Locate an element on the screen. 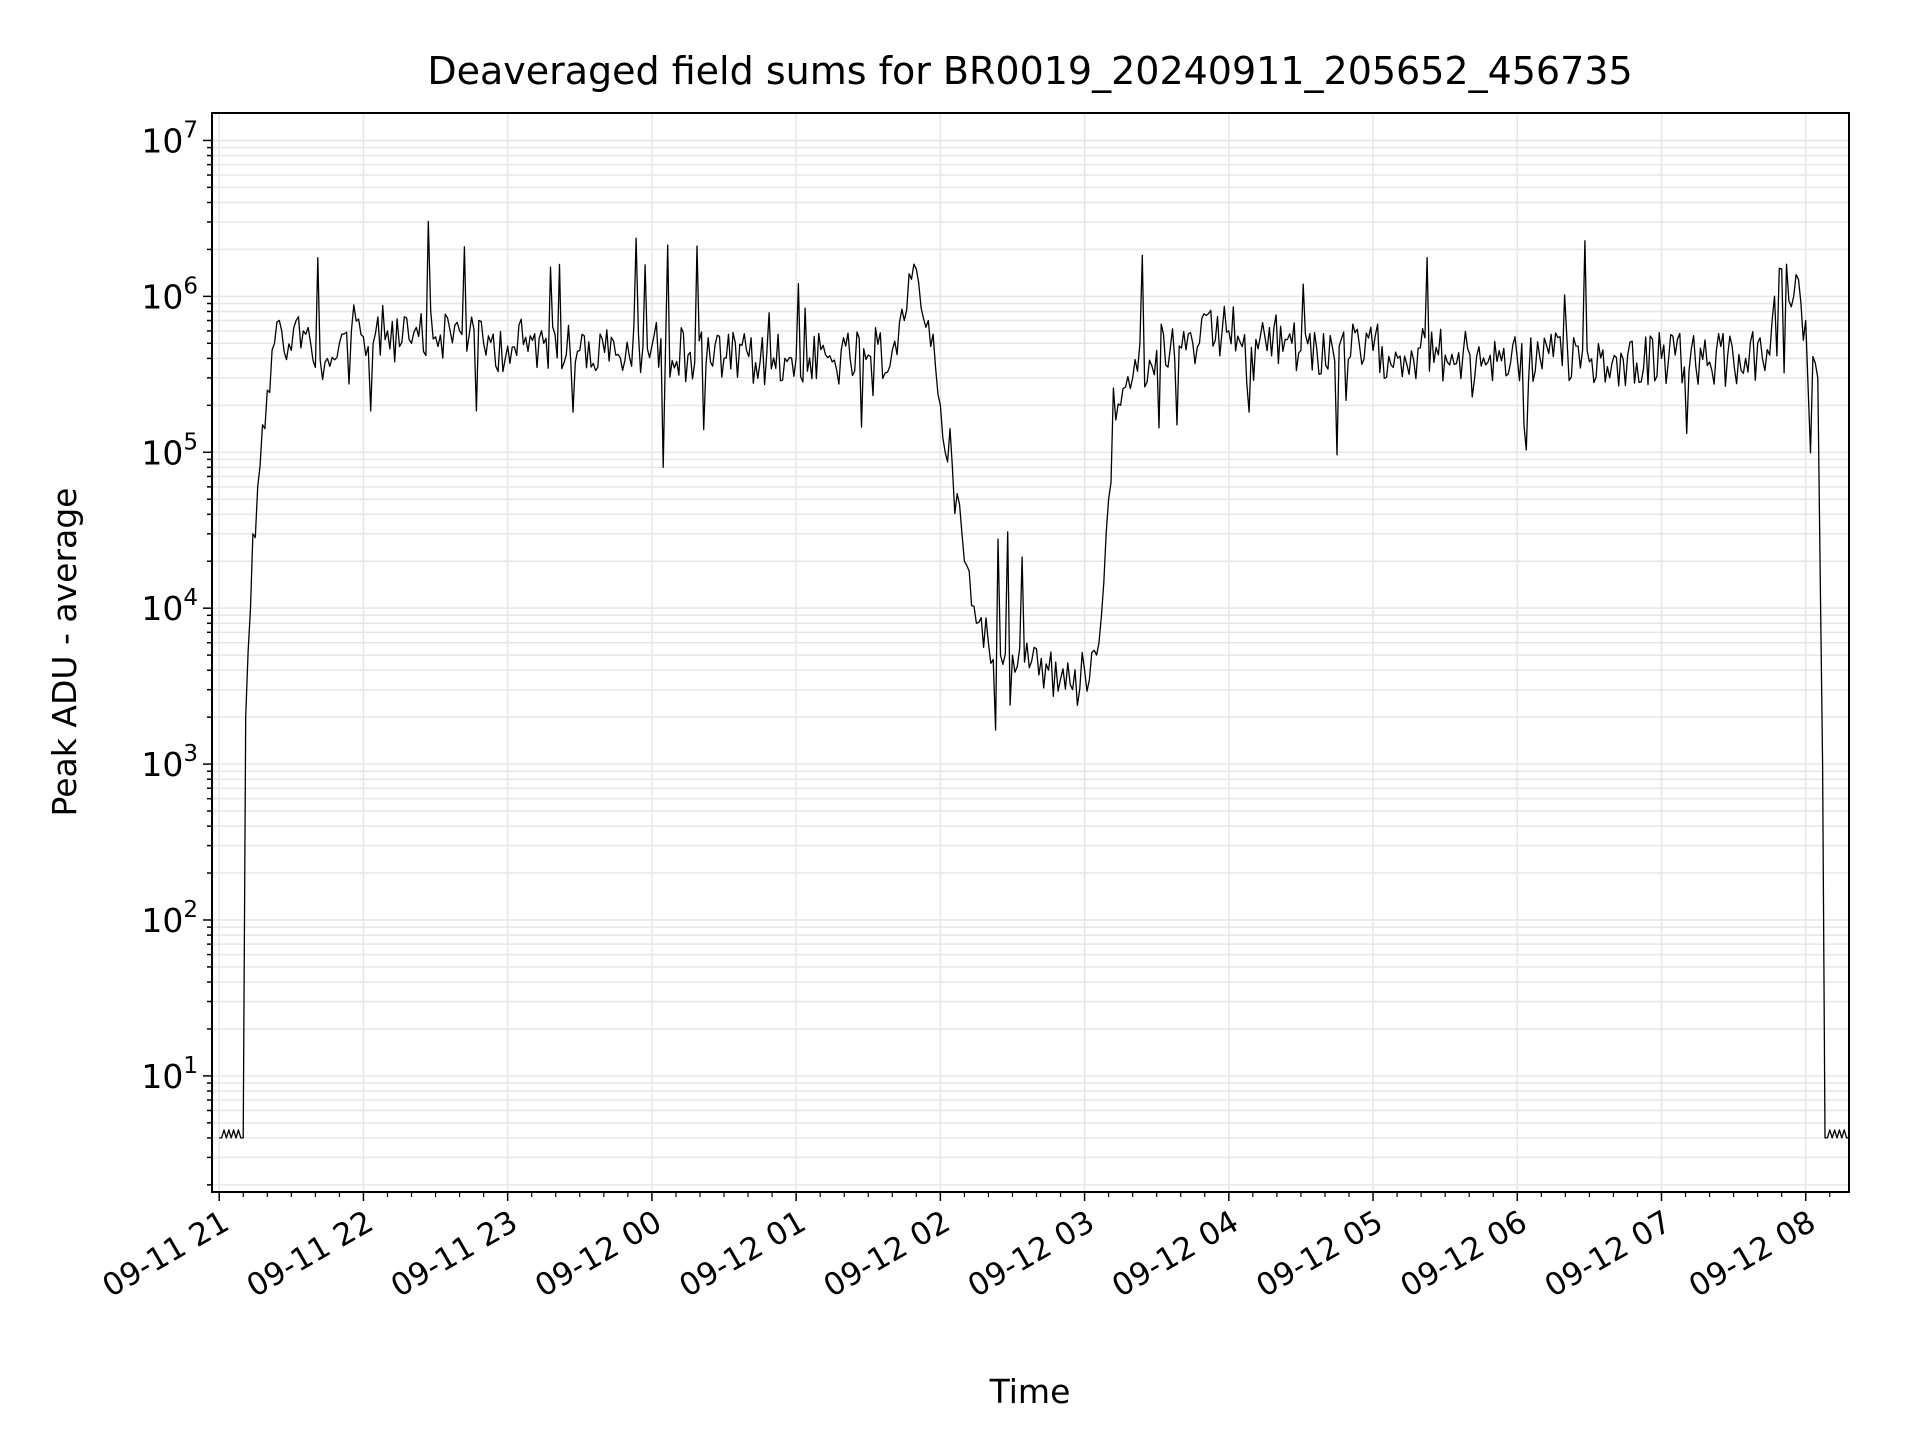 The image size is (1920, 1440). y-tick-label: 105 is located at coordinates (169, 450).